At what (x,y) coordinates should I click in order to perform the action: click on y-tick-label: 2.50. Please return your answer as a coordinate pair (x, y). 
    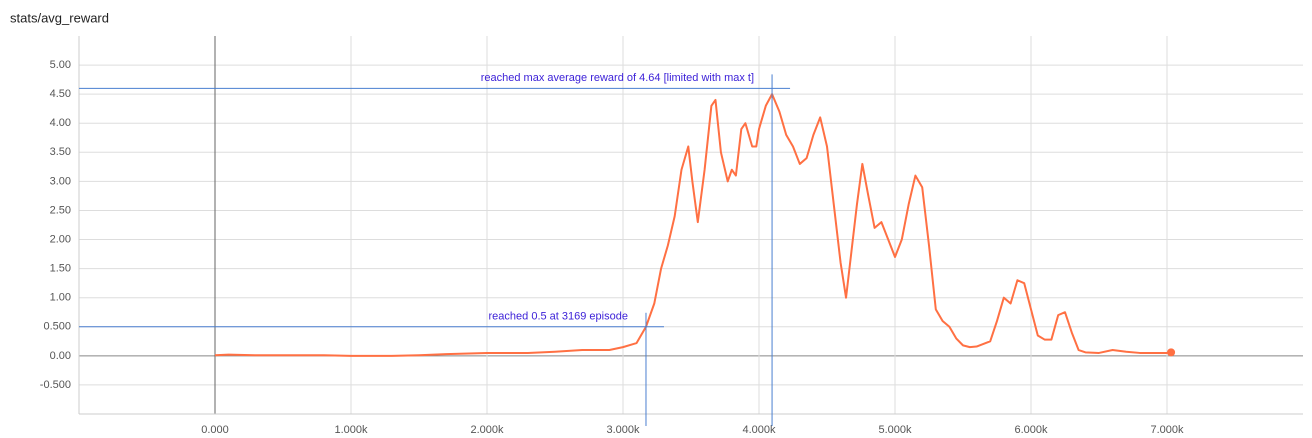
    Looking at the image, I should click on (60, 210).